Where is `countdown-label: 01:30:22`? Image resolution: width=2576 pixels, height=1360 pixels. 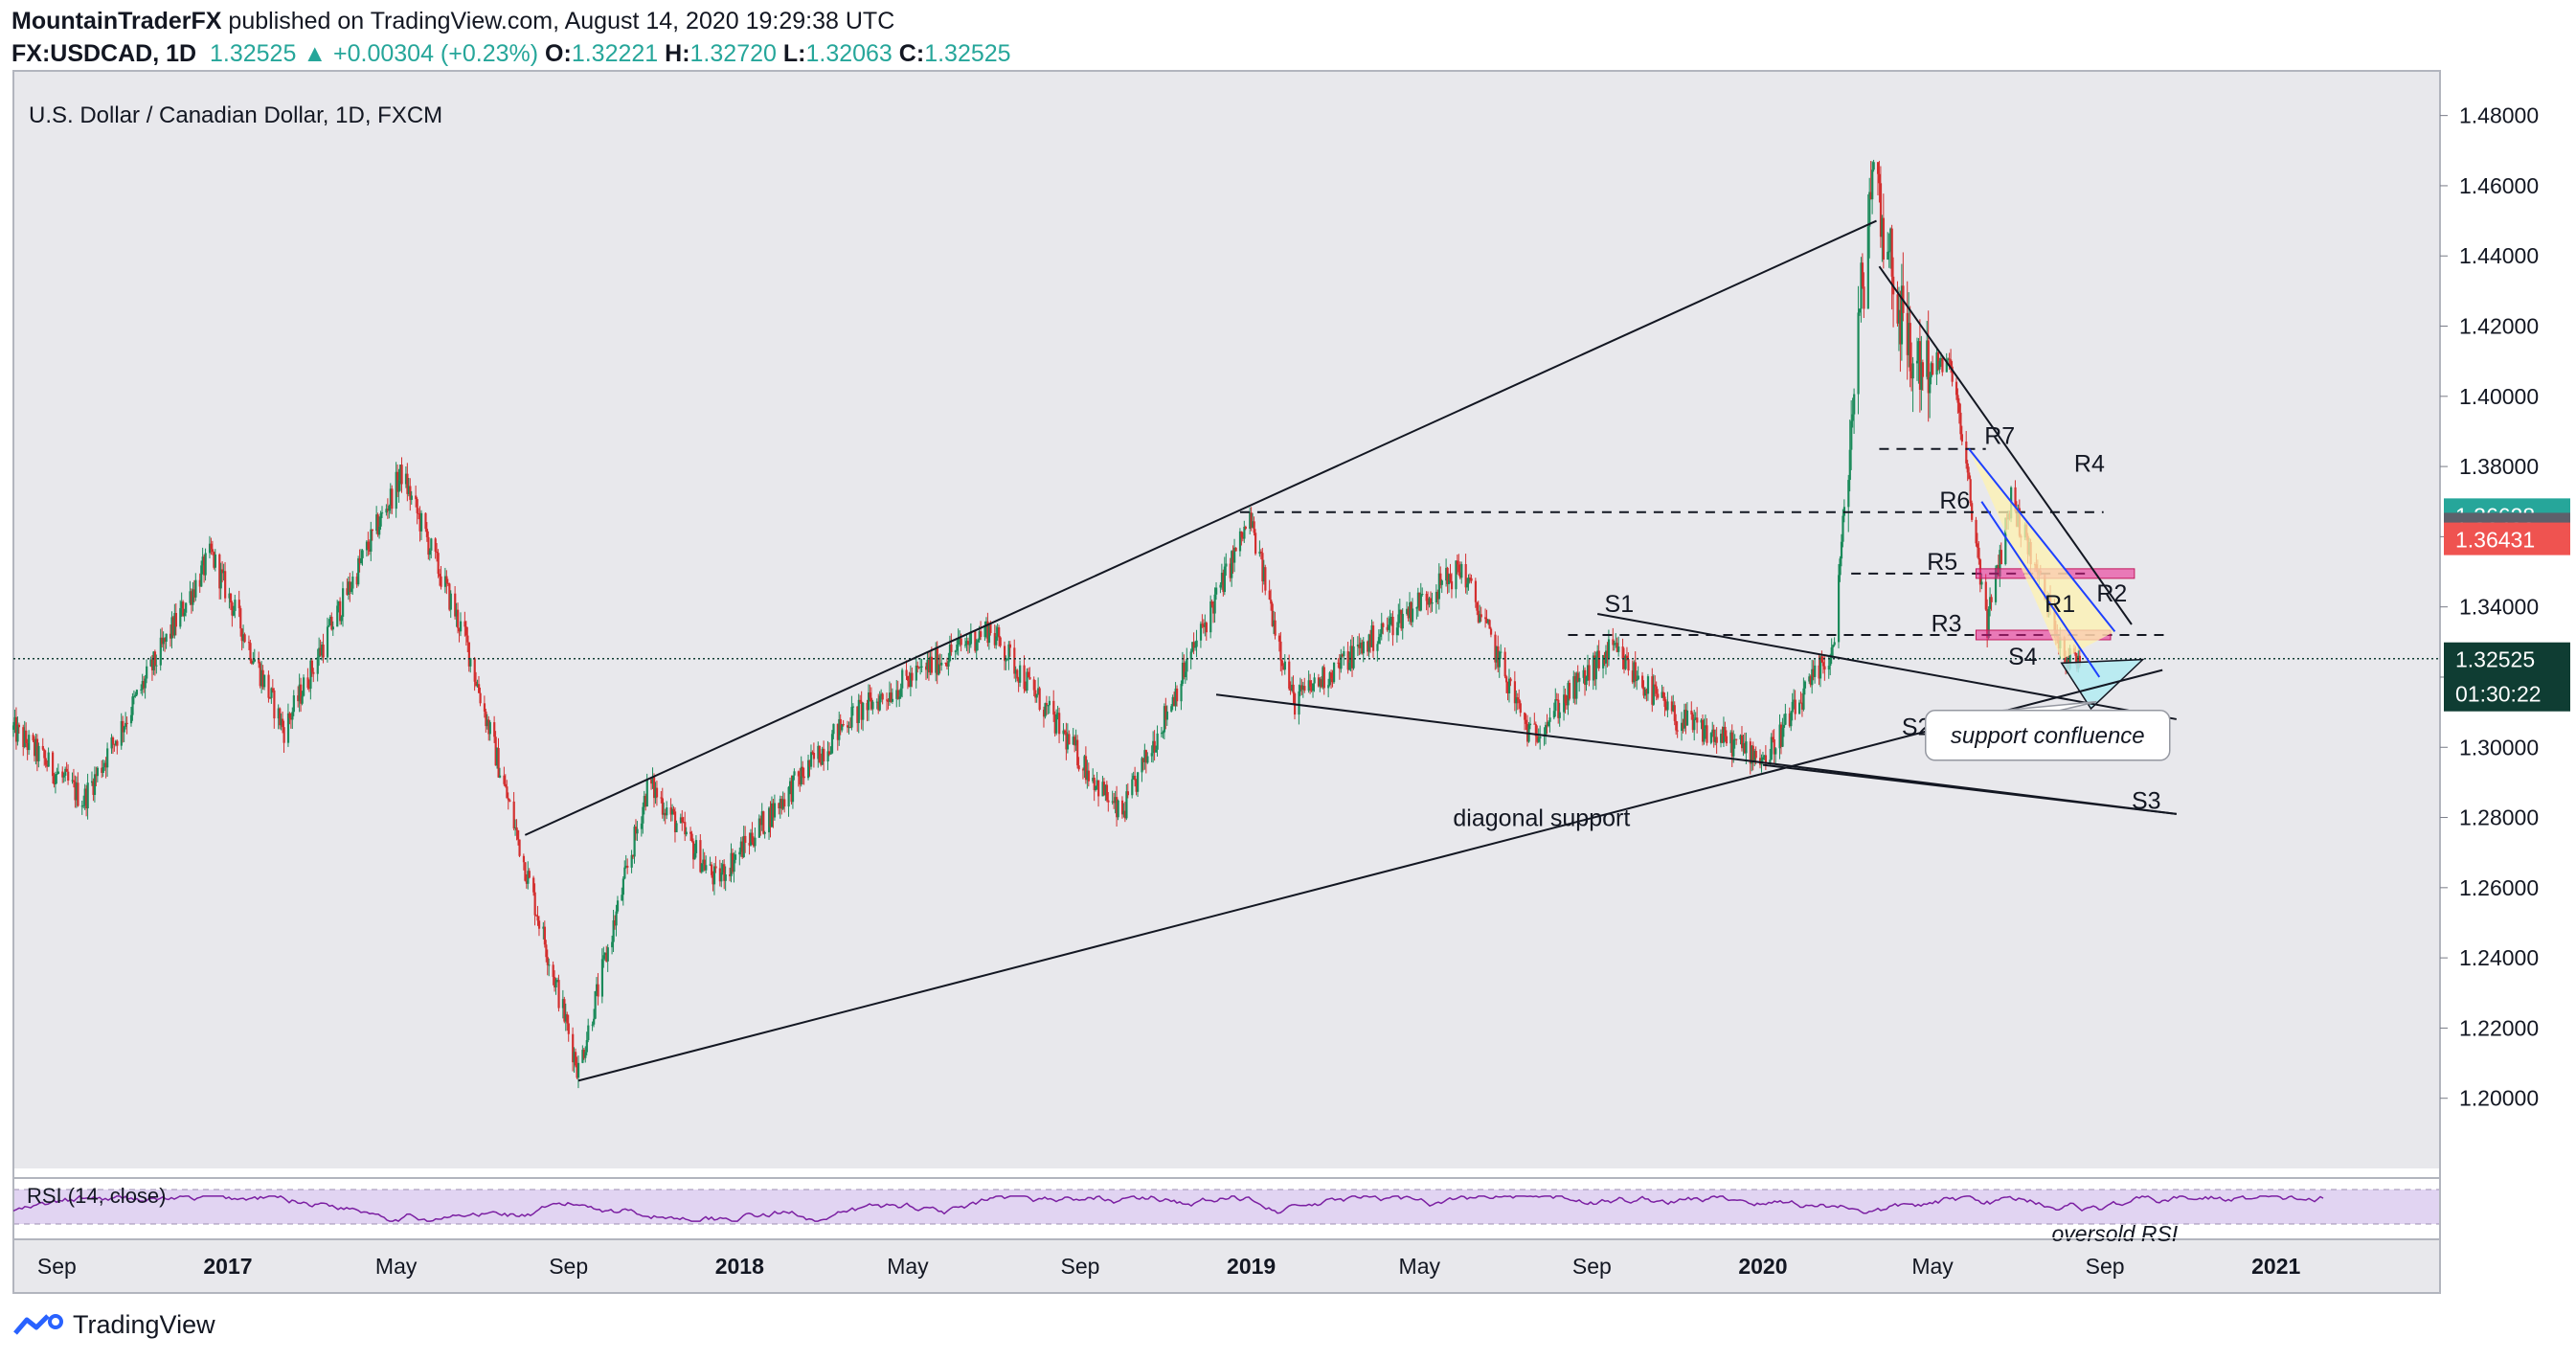
countdown-label: 01:30:22 is located at coordinates (2498, 694).